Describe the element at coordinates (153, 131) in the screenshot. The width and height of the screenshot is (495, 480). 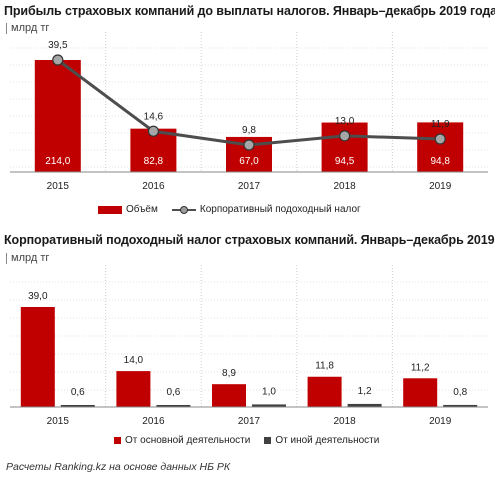
I see `line-point-cit-2016` at that location.